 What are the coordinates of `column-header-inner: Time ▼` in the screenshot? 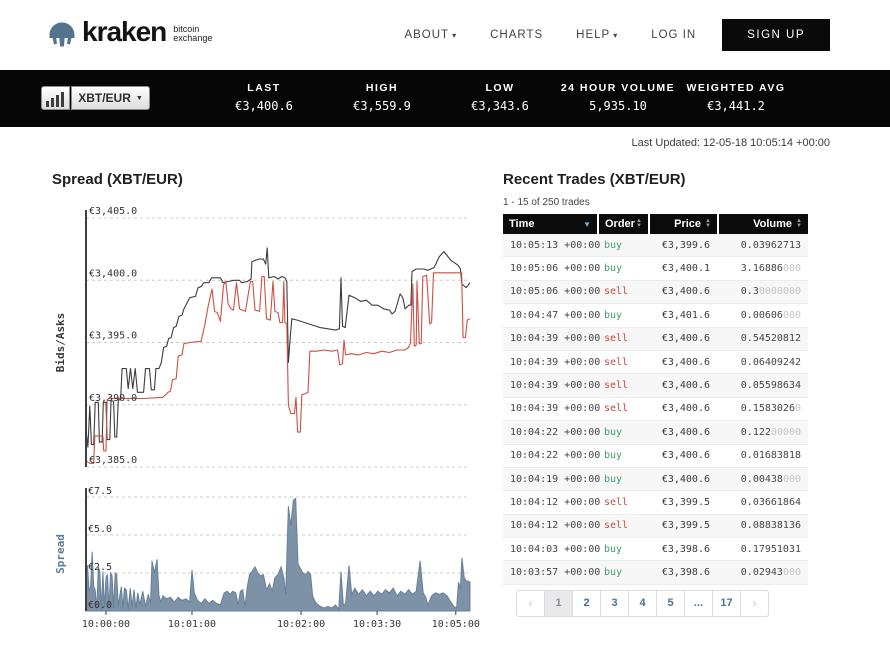 It's located at (550, 224).